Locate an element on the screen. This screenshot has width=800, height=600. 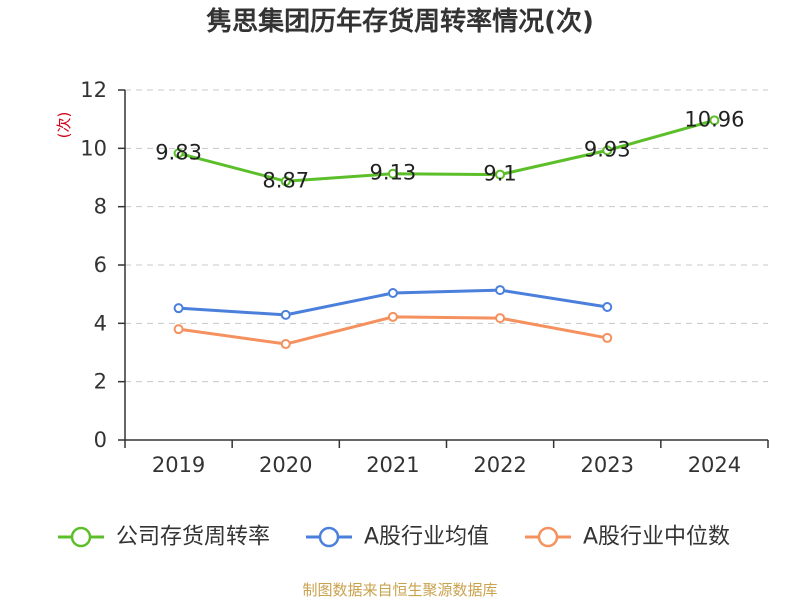
y-tick-label: 8 is located at coordinates (100, 207).